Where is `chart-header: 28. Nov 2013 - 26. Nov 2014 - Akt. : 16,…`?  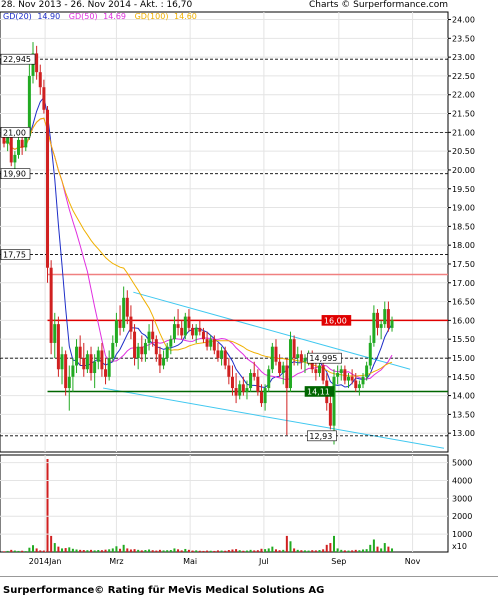 chart-header: 28. Nov 2013 - 26. Nov 2014 - Akt. : 16,… is located at coordinates (224, 6).